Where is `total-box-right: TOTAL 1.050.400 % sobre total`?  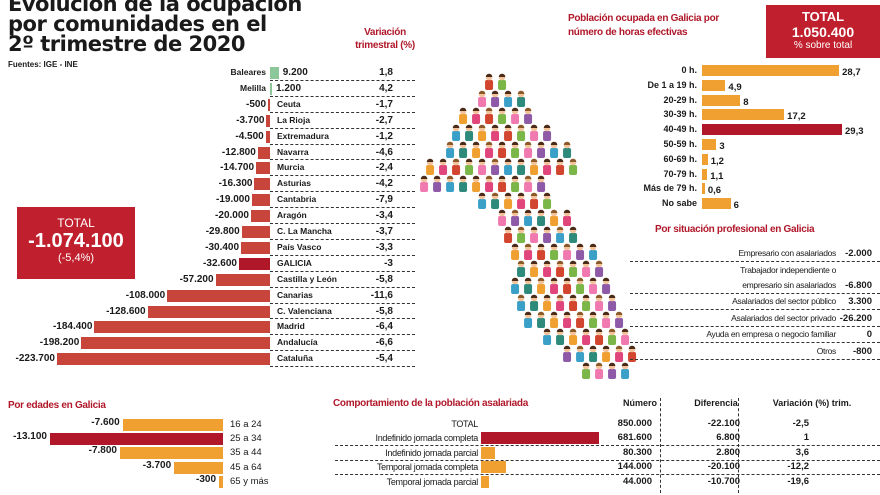 total-box-right: TOTAL 1.050.400 % sobre total is located at coordinates (823, 31).